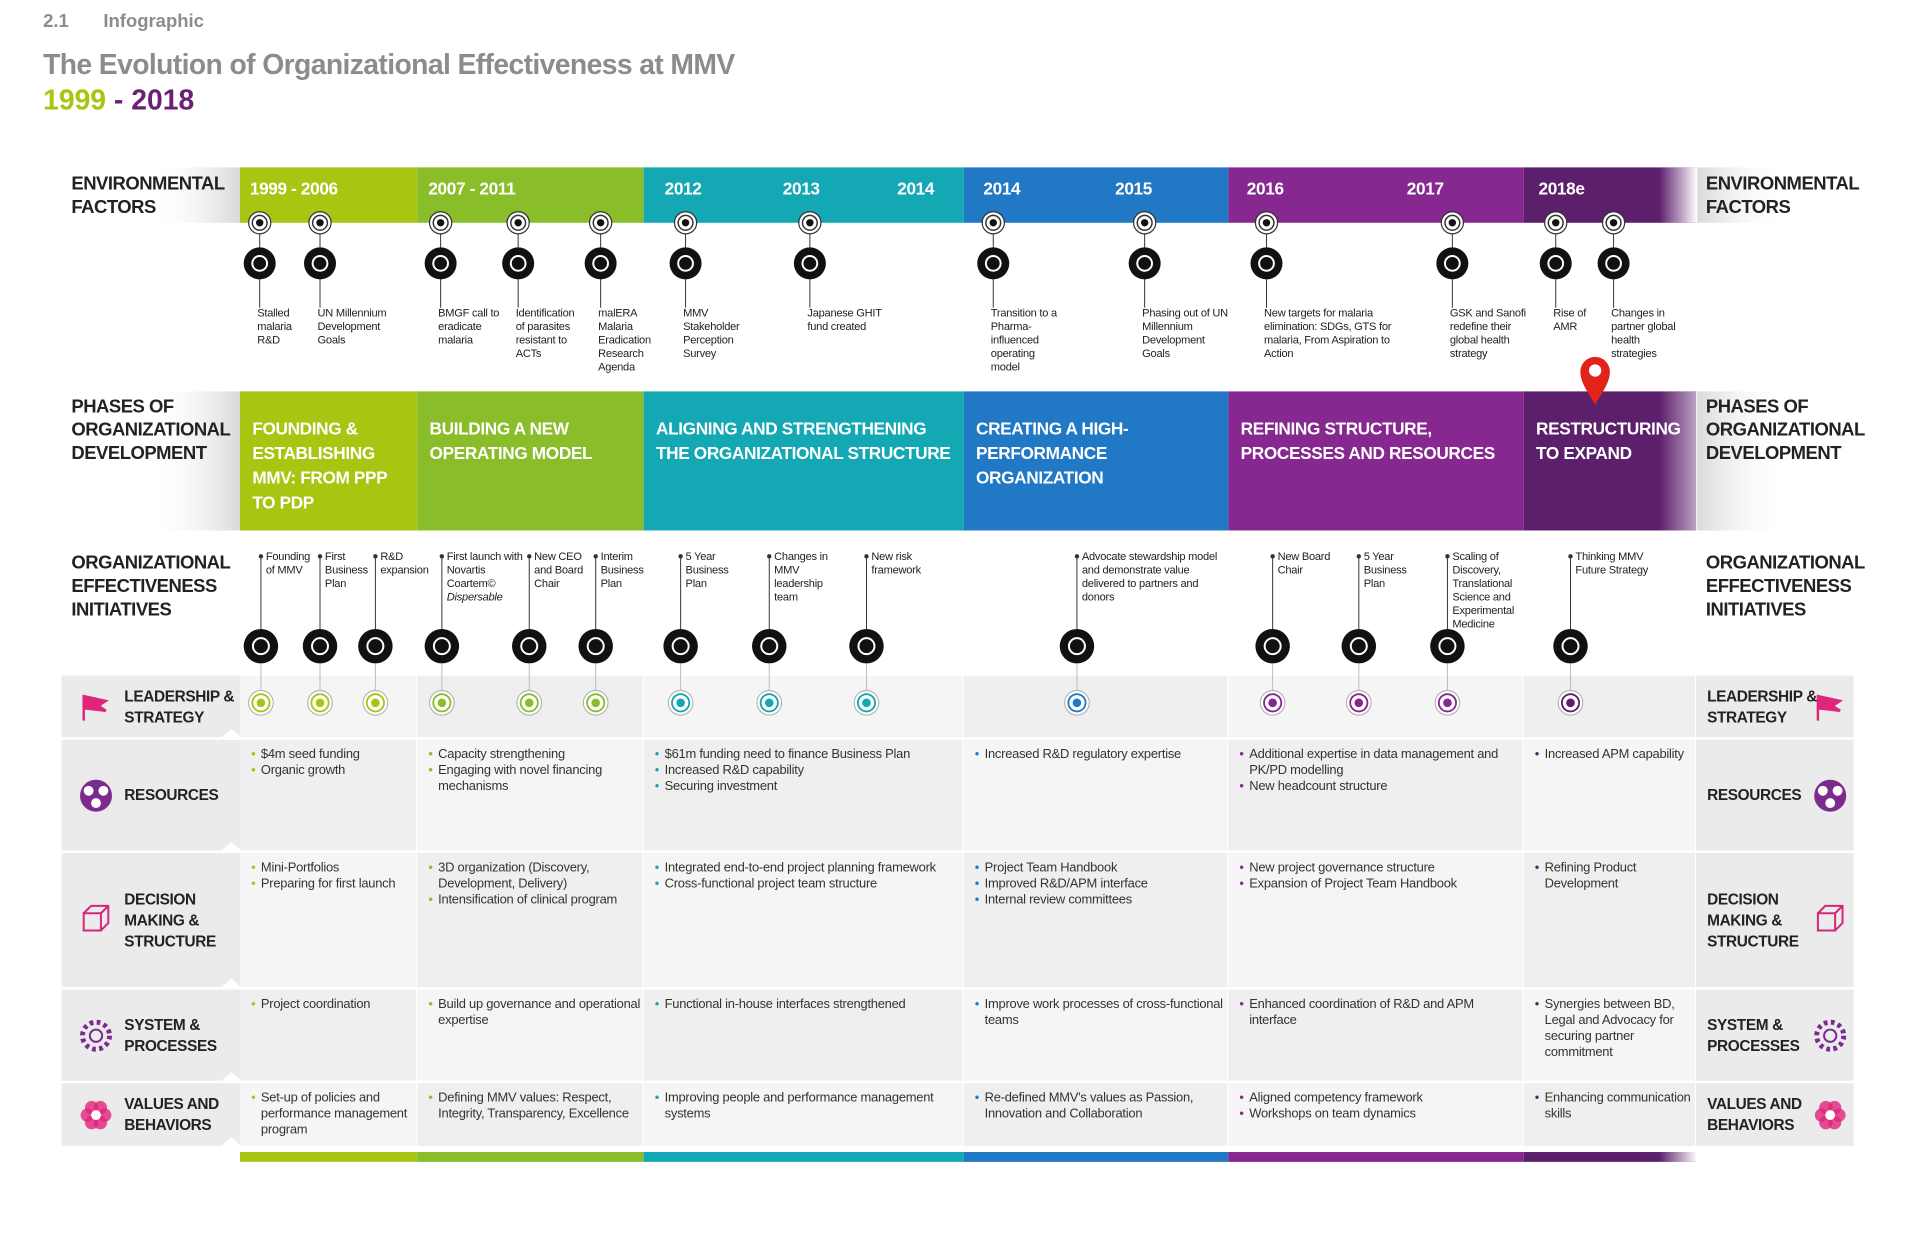 This screenshot has width=1920, height=1246. Describe the element at coordinates (1753, 1035) in the screenshot. I see `dimension-label: SYSTEM & PROCESSES` at that location.